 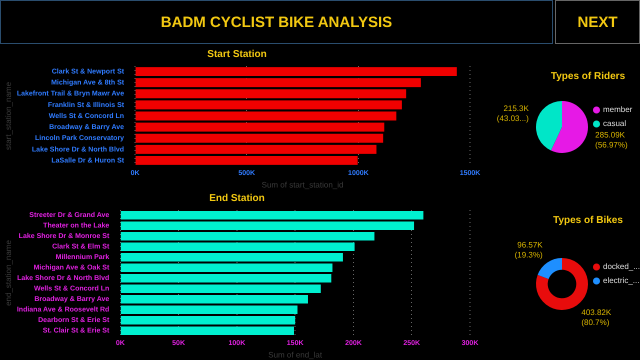 What do you see at coordinates (588, 76) in the screenshot?
I see `chart-title: Types of Riders` at bounding box center [588, 76].